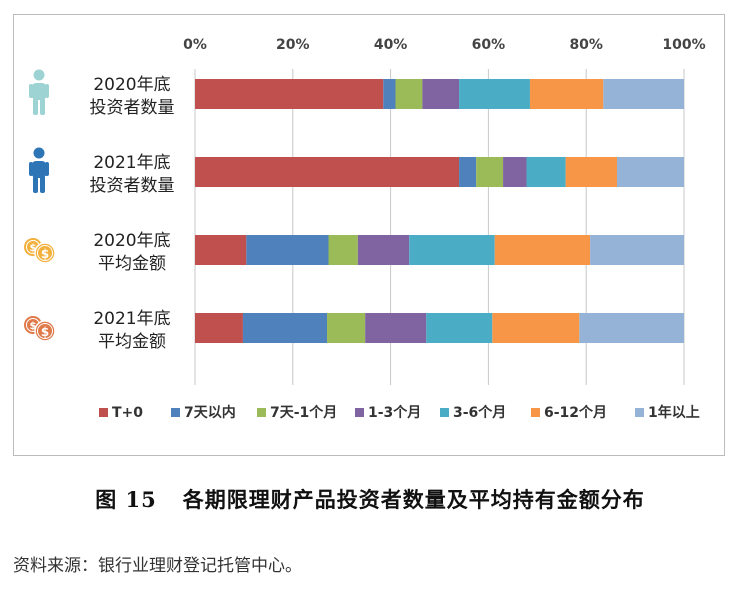 The image size is (740, 595). I want to click on figure-title: 各期限理财产品投资者数量及平均持有金额分布, so click(413, 499).